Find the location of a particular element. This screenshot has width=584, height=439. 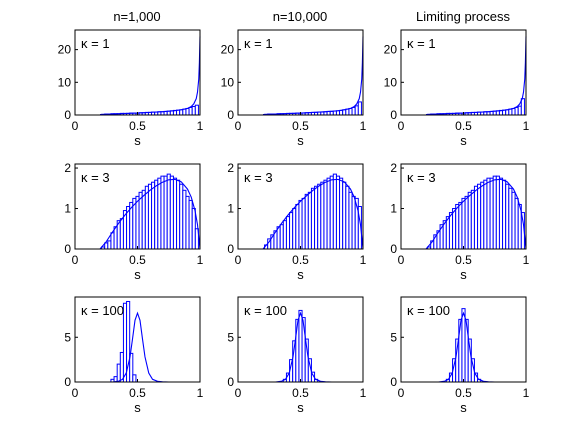

column-title-2: n=10,000 is located at coordinates (300, 16).